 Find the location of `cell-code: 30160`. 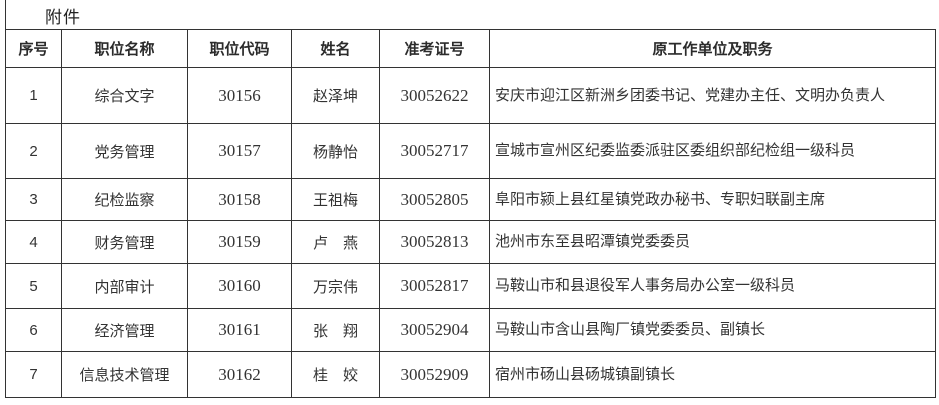

cell-code: 30160 is located at coordinates (239, 286).